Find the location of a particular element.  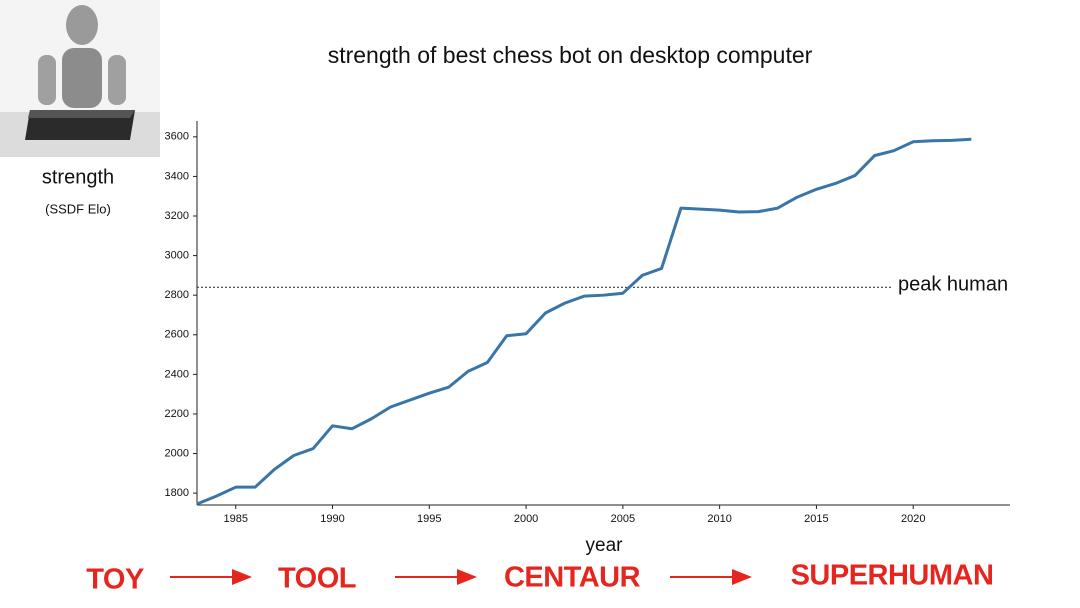

y-tick-label: 3400 is located at coordinates (177, 176).